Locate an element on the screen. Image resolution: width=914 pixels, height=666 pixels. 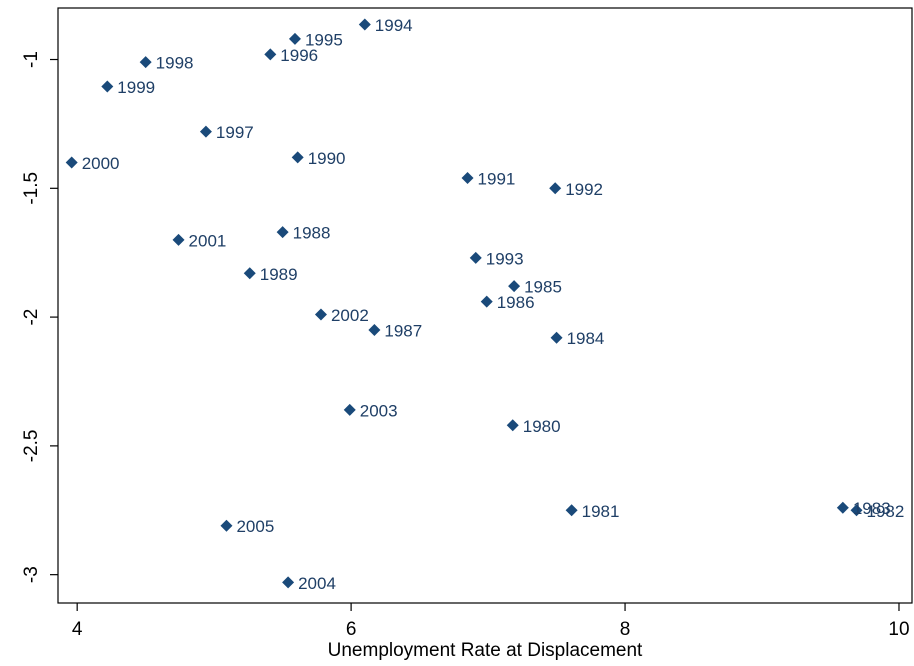
point-label: 1992 is located at coordinates (584, 189).